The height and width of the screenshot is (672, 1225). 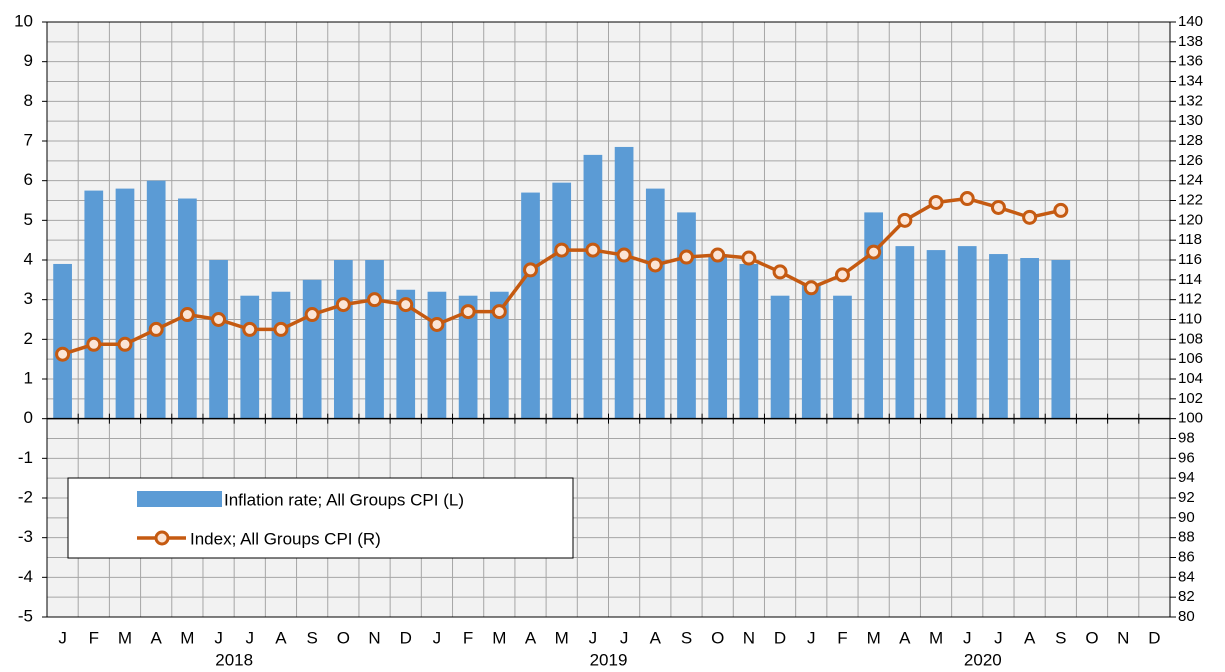 I want to click on legend-label: Inflation rate; All Groups CPI (L), so click(x=344, y=499).